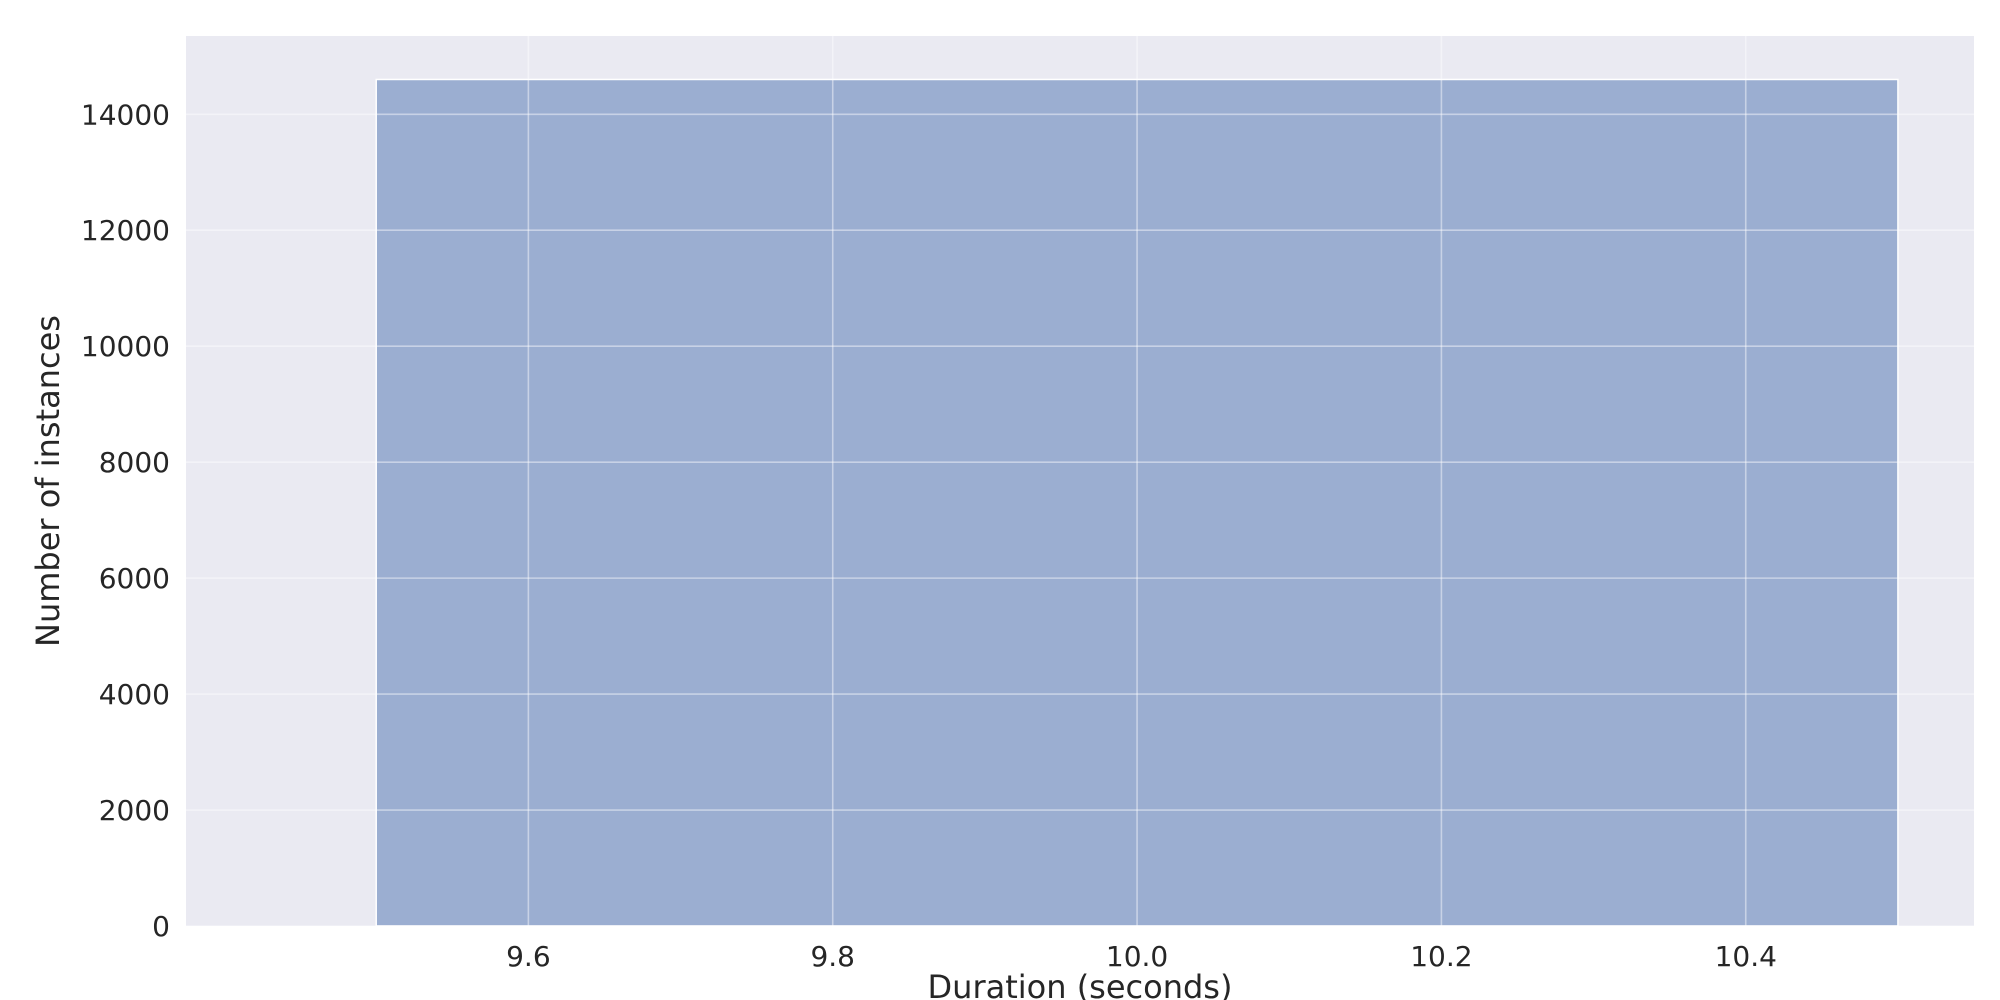 Image resolution: width=2000 pixels, height=1000 pixels. Describe the element at coordinates (125, 230) in the screenshot. I see `y-tick-label: 12000` at that location.